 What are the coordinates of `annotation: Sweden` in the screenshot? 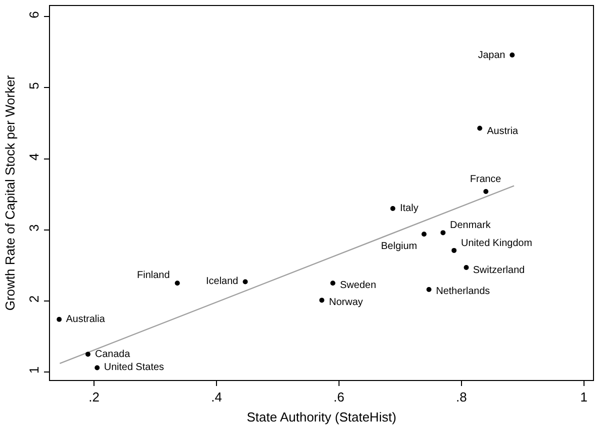 It's located at (358, 285).